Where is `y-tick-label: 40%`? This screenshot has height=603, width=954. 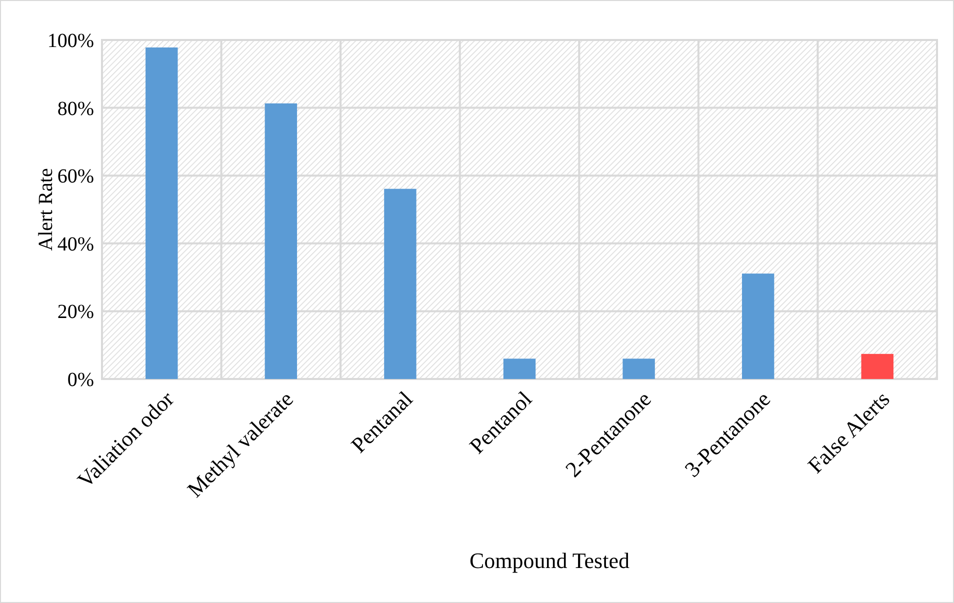 y-tick-label: 40% is located at coordinates (75, 244).